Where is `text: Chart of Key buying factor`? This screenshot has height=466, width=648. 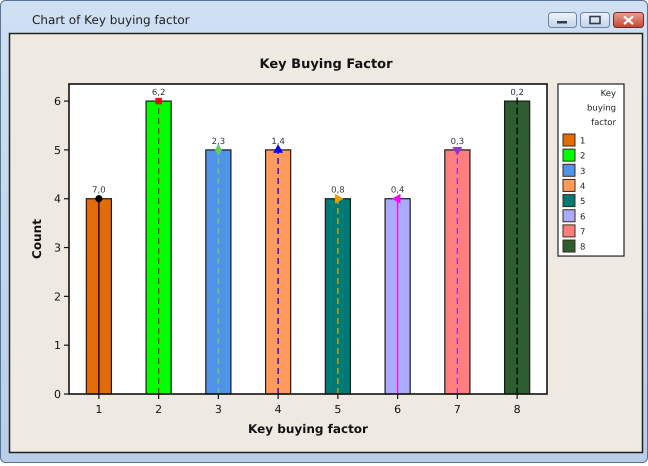 text: Chart of Key buying factor is located at coordinates (111, 20).